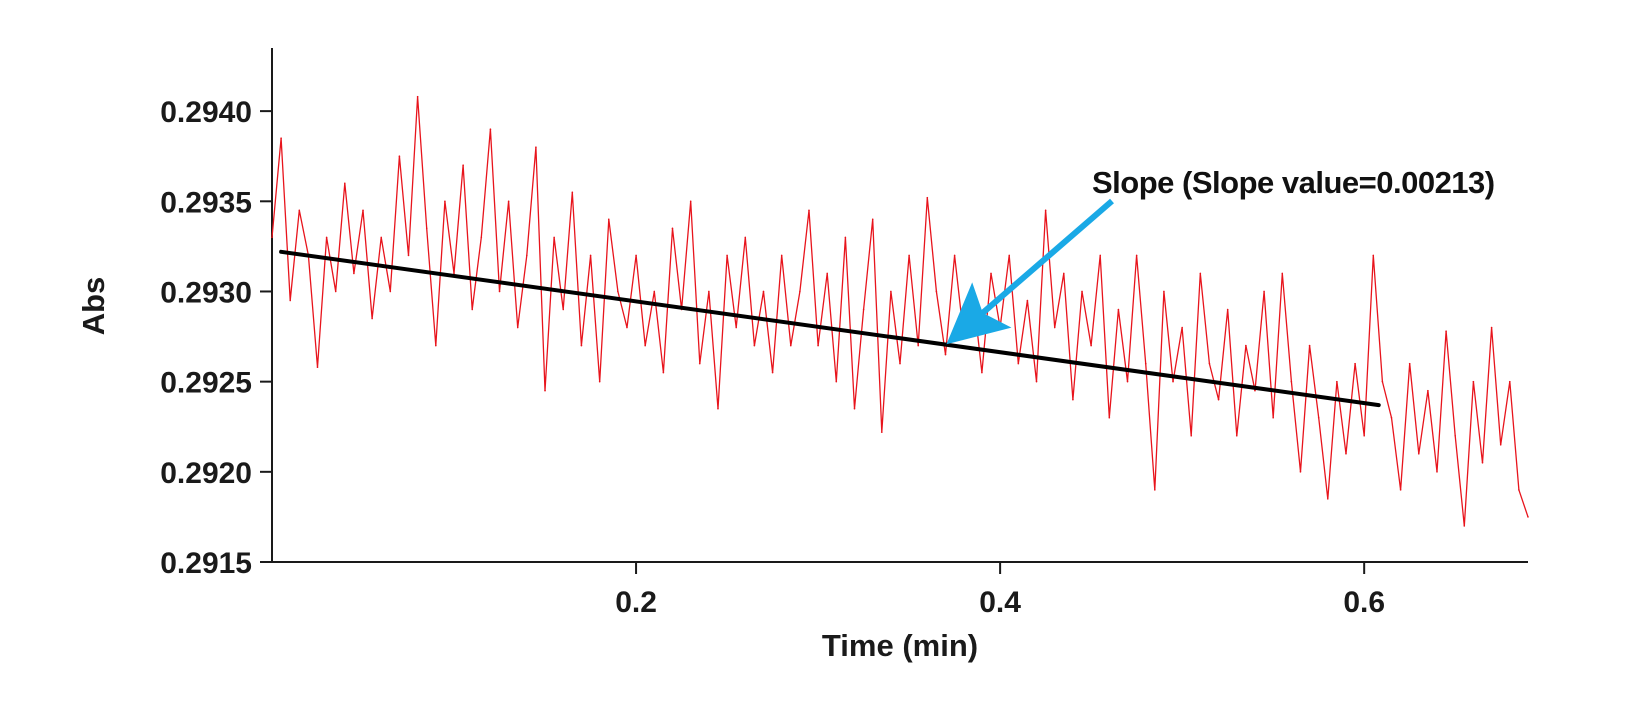 This screenshot has width=1635, height=721. Describe the element at coordinates (206, 202) in the screenshot. I see `y-tick-label: 0.2935` at that location.